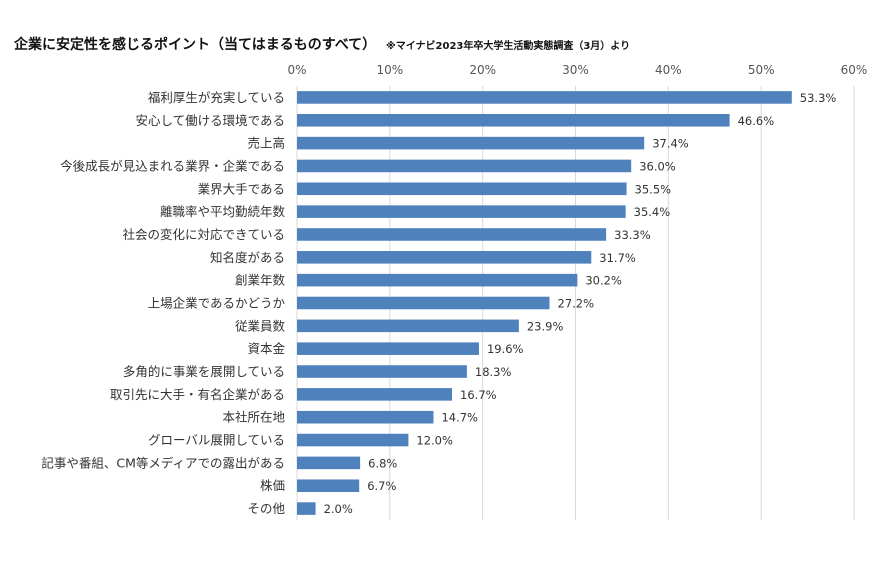 Image resolution: width=891 pixels, height=567 pixels. What do you see at coordinates (854, 70) in the screenshot?
I see `x-tick-label: 60%` at bounding box center [854, 70].